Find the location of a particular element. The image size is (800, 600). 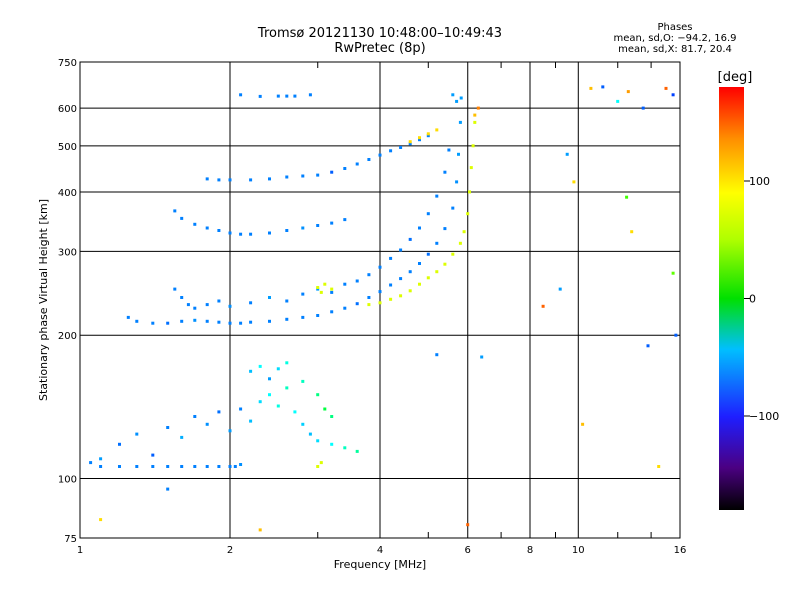

y-tick-label: 75 is located at coordinates (70, 539).